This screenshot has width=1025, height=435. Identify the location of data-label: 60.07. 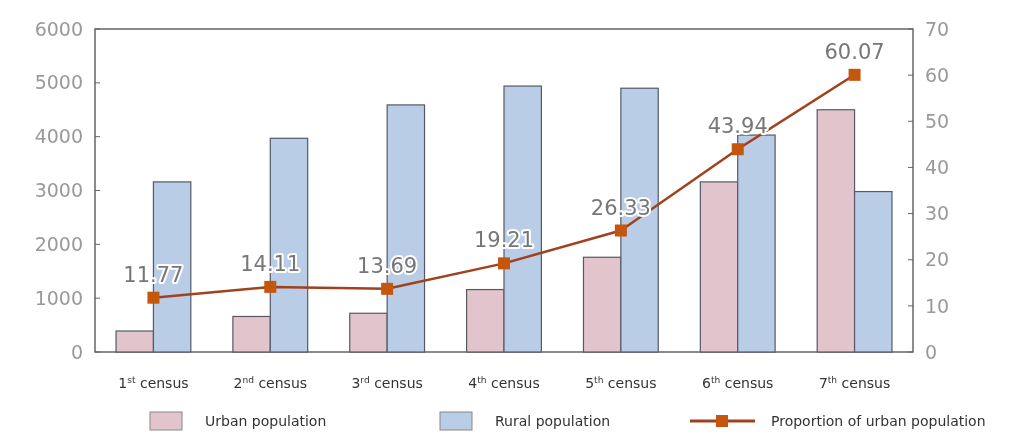
(854, 51).